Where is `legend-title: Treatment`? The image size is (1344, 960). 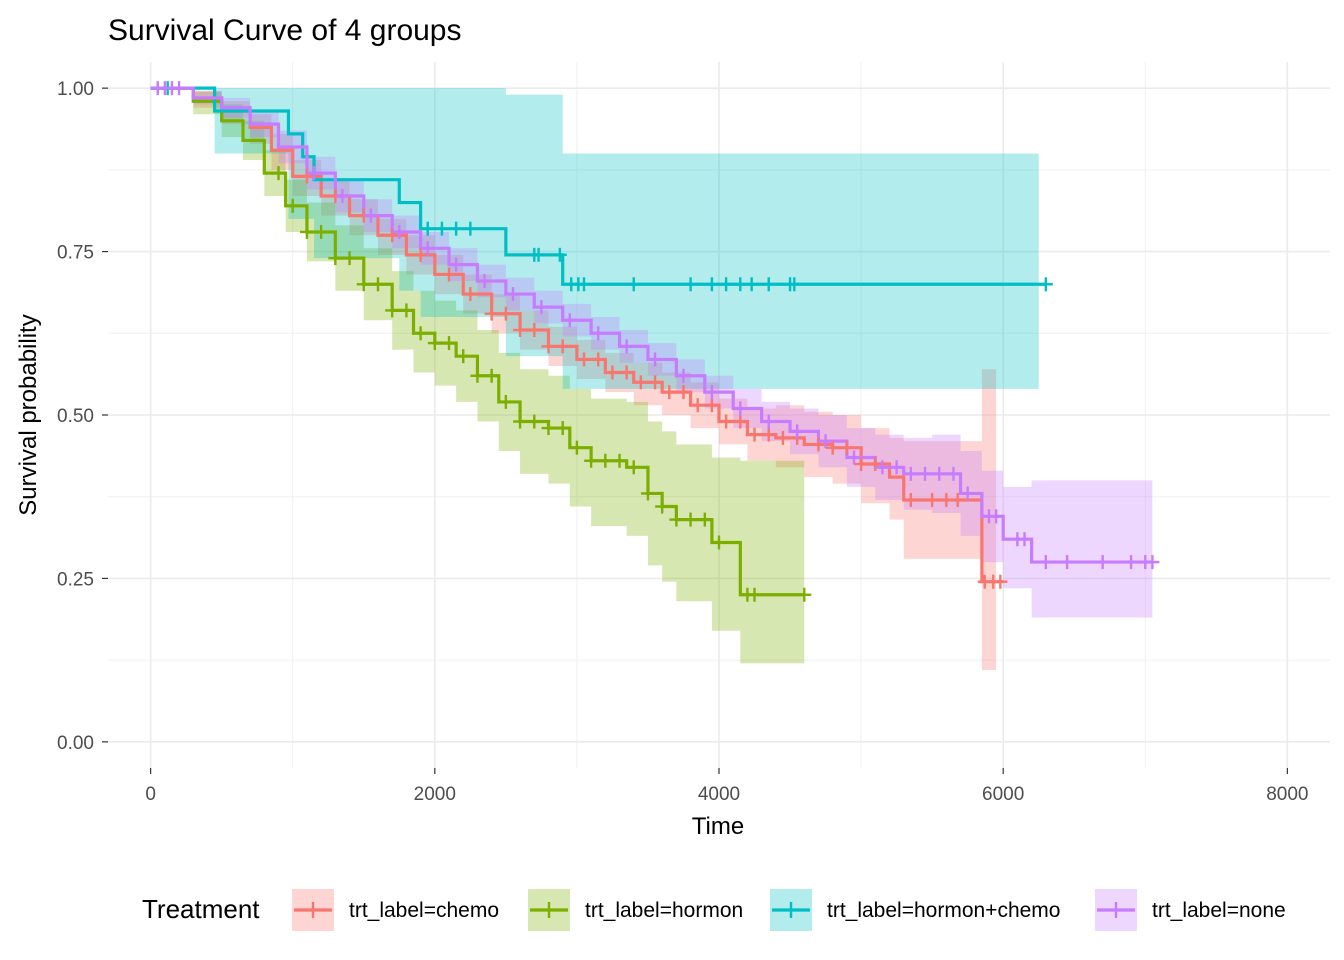 legend-title: Treatment is located at coordinates (201, 909).